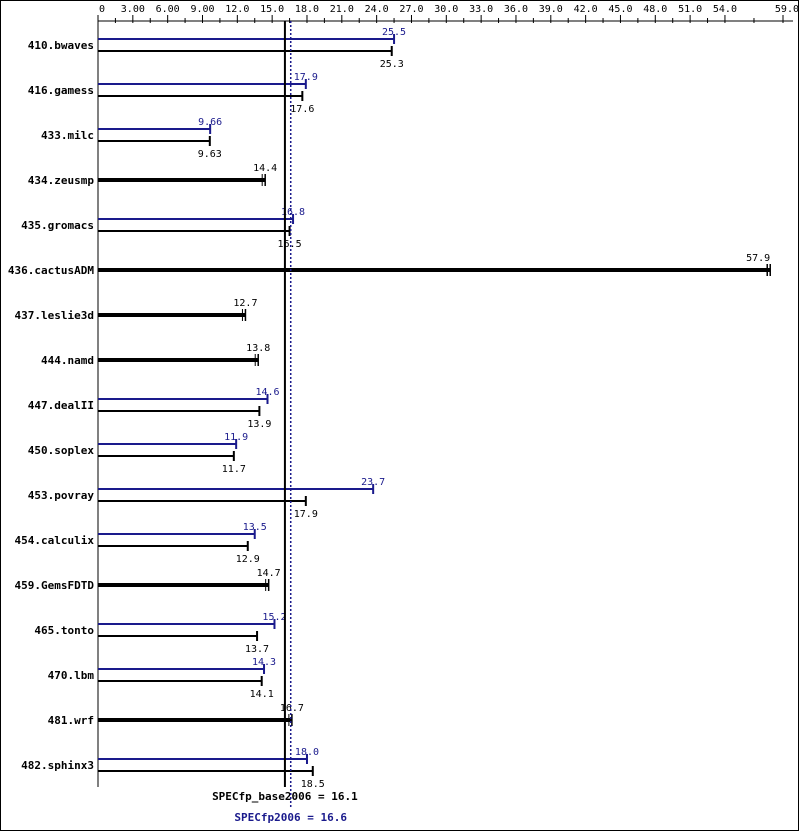 This screenshot has width=799, height=831. Describe the element at coordinates (155, 355) in the screenshot. I see `benchmark-row: 444.namd 13.8` at that location.